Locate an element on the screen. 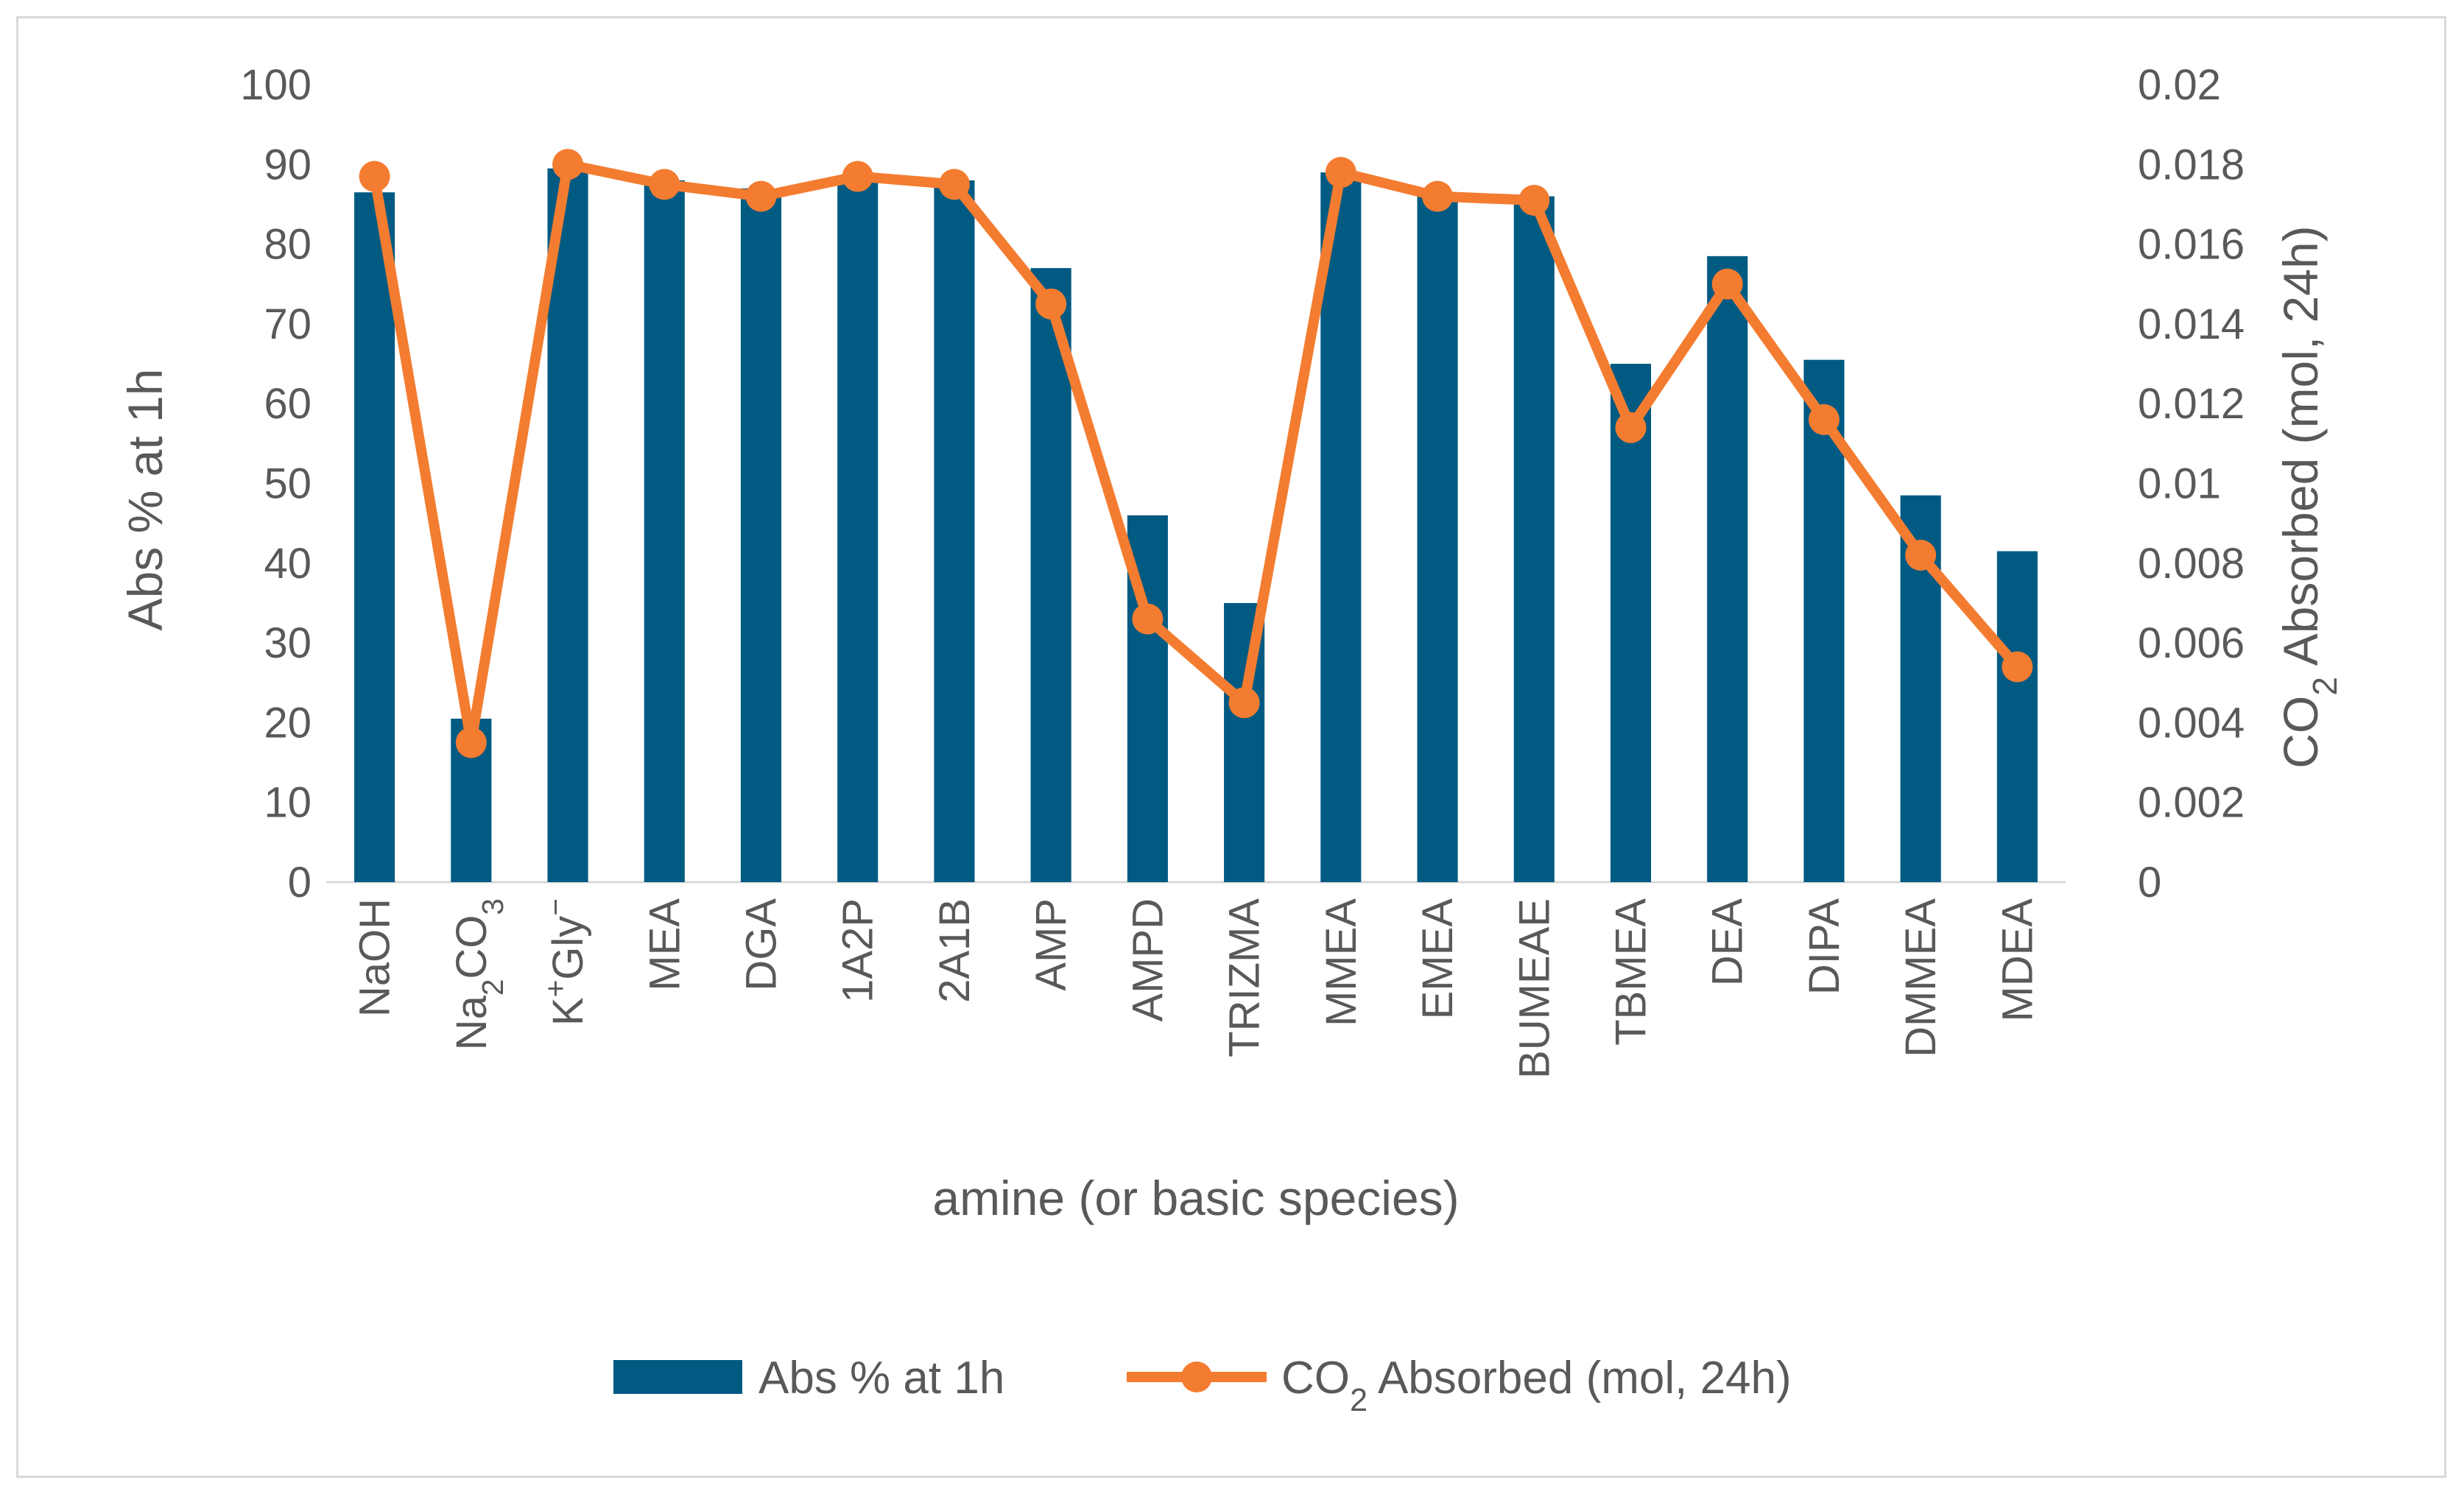  legend-bar-swatch is located at coordinates (677, 1377).